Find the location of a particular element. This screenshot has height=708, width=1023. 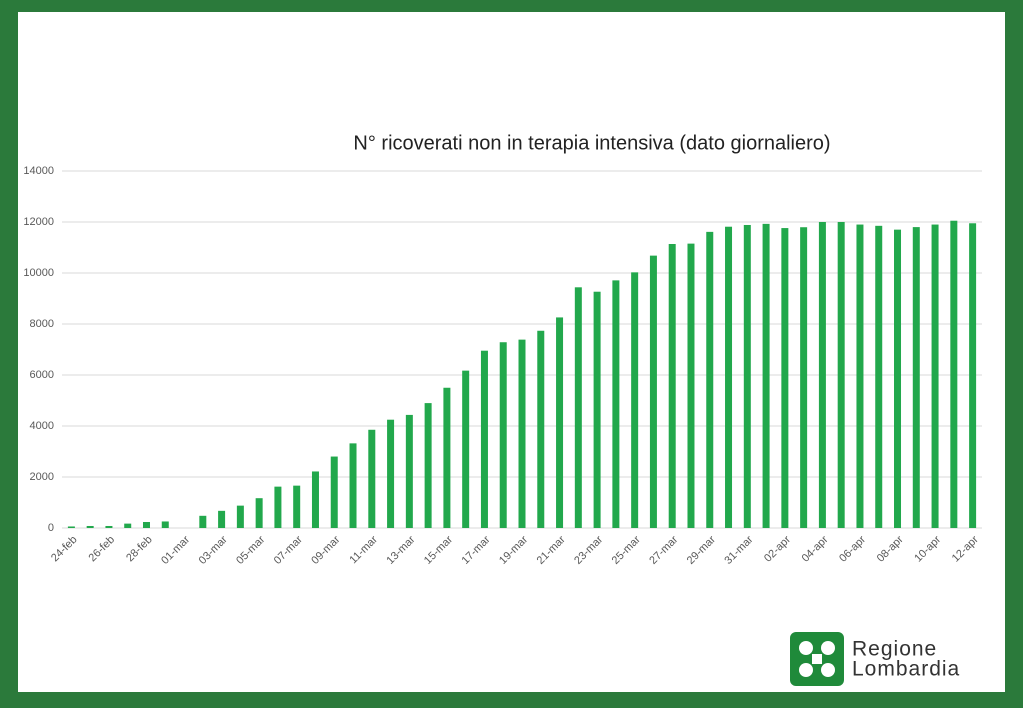

y-tick-label: 12000 is located at coordinates (38, 222).